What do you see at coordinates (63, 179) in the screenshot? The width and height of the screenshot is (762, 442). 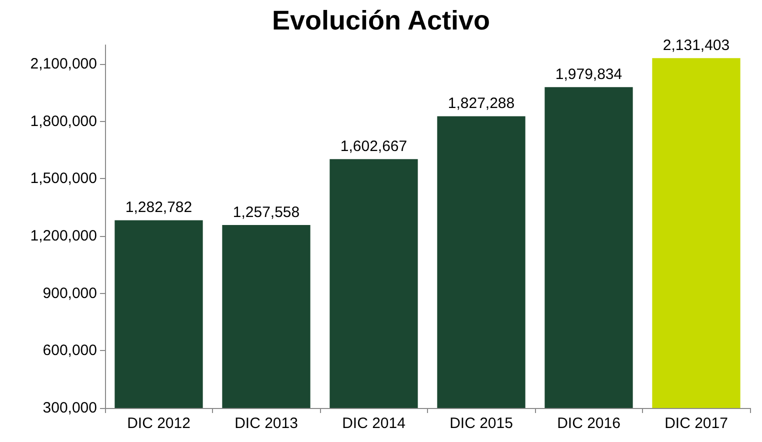 I see `y-tick-label: 1,500,000` at bounding box center [63, 179].